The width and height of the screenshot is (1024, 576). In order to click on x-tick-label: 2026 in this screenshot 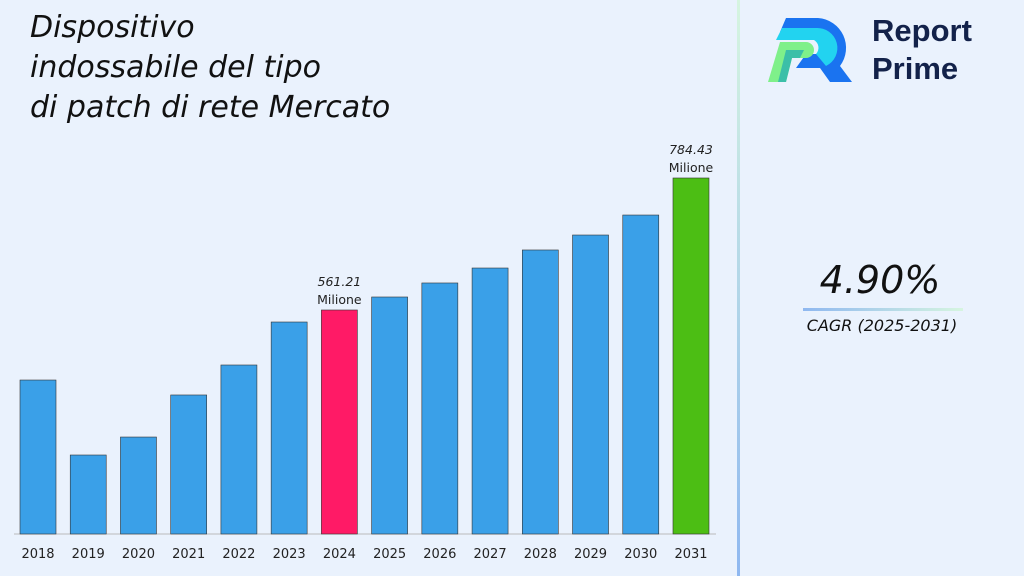, I will do `click(439, 554)`.